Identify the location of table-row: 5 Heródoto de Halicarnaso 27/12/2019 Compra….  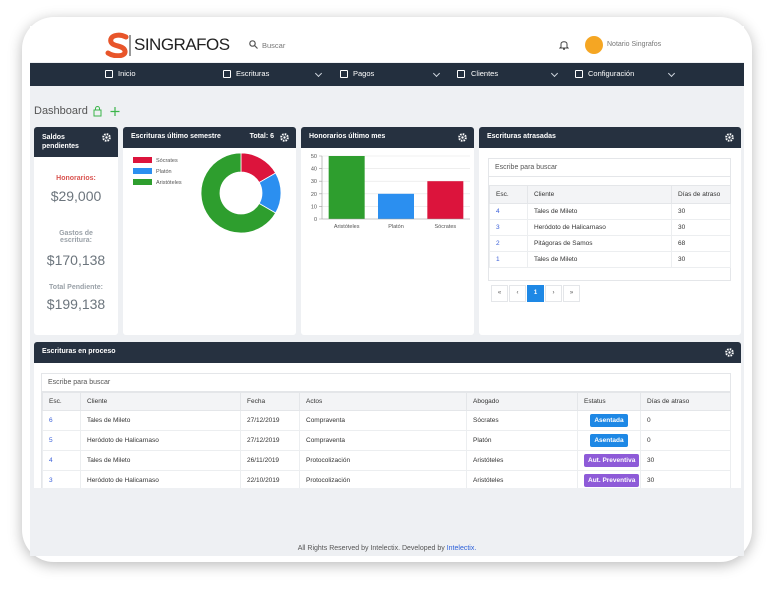
(386, 440).